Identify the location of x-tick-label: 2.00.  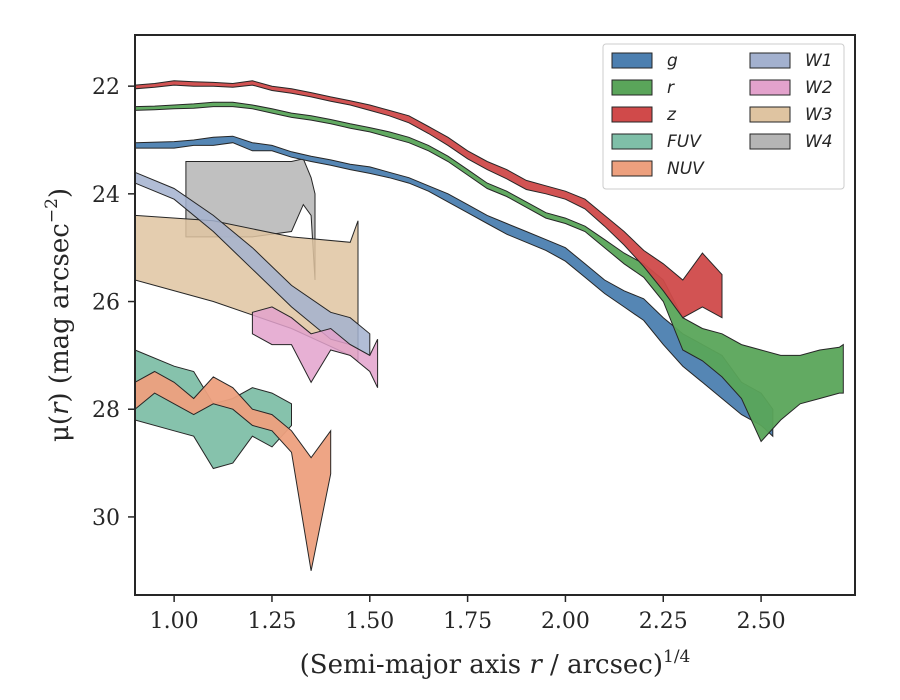
(565, 621).